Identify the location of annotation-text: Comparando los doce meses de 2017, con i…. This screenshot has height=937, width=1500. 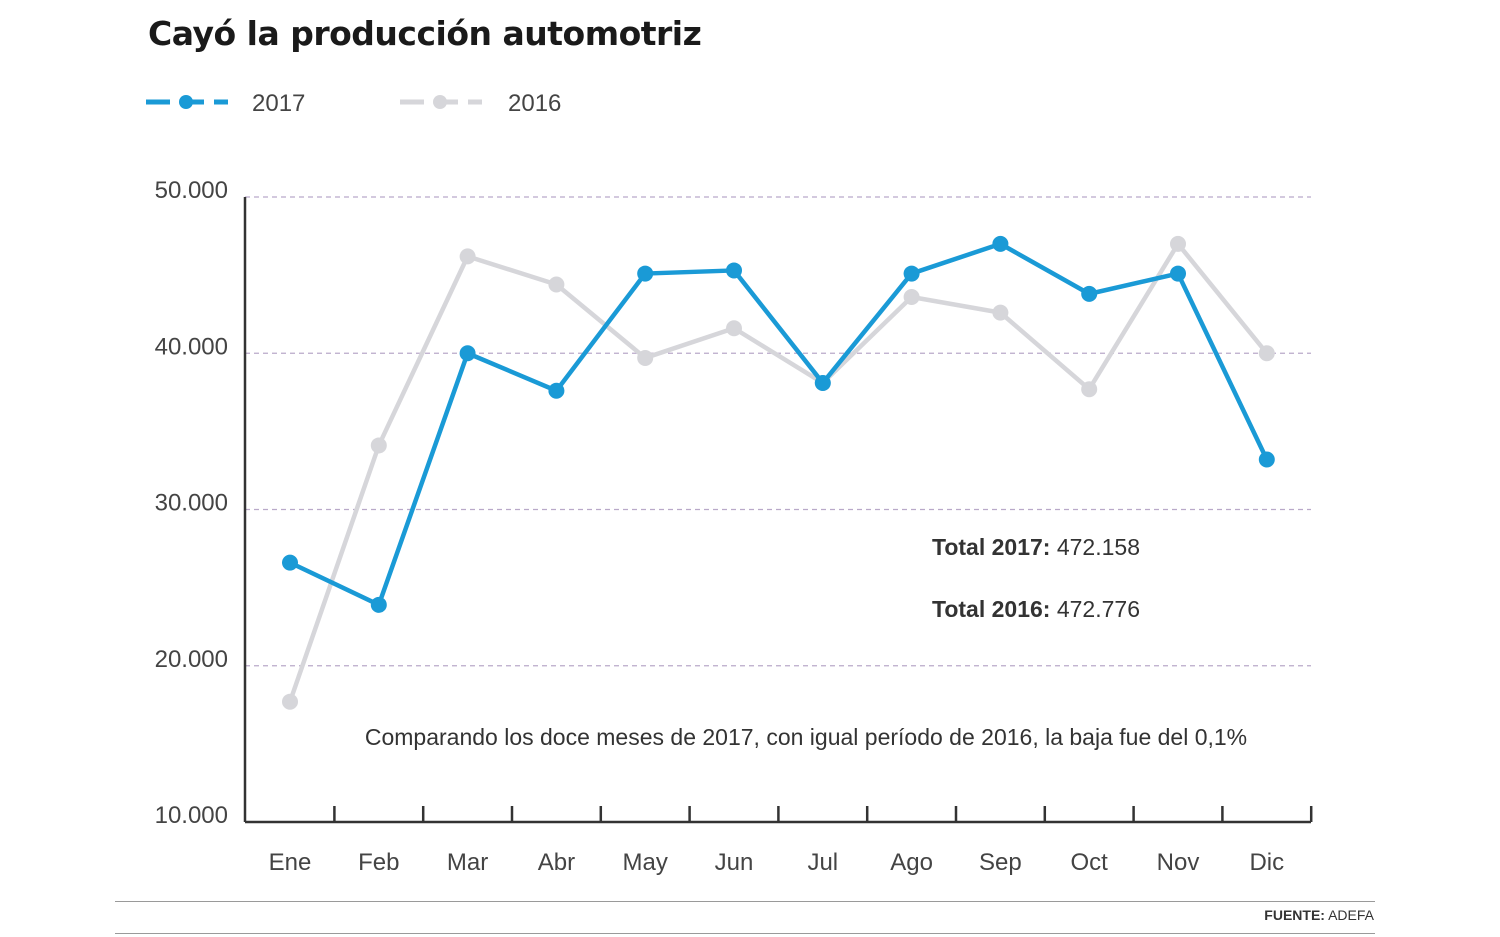
(806, 737).